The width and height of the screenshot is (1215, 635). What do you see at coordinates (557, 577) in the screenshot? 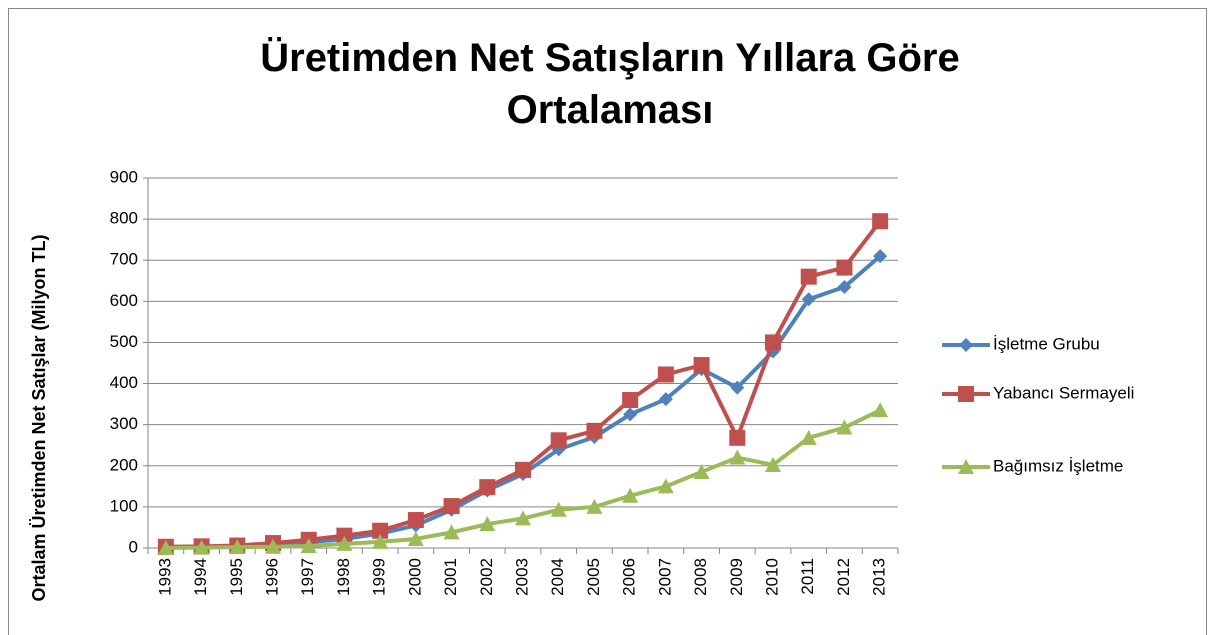
I see `x-tick-label: 2004` at bounding box center [557, 577].